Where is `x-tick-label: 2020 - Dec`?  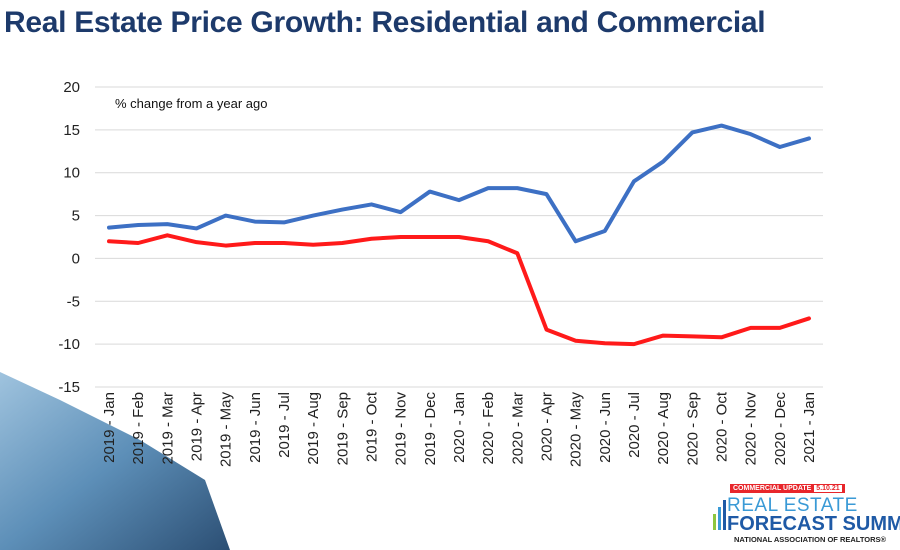 x-tick-label: 2020 - Dec is located at coordinates (780, 429).